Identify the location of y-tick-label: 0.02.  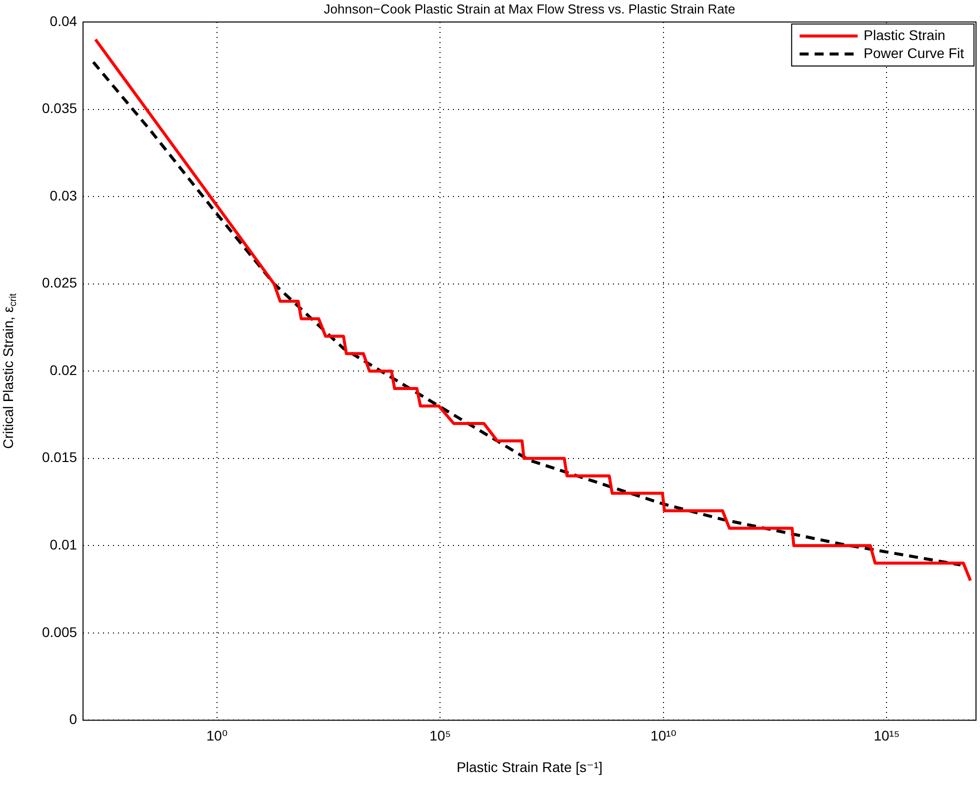
(64, 370).